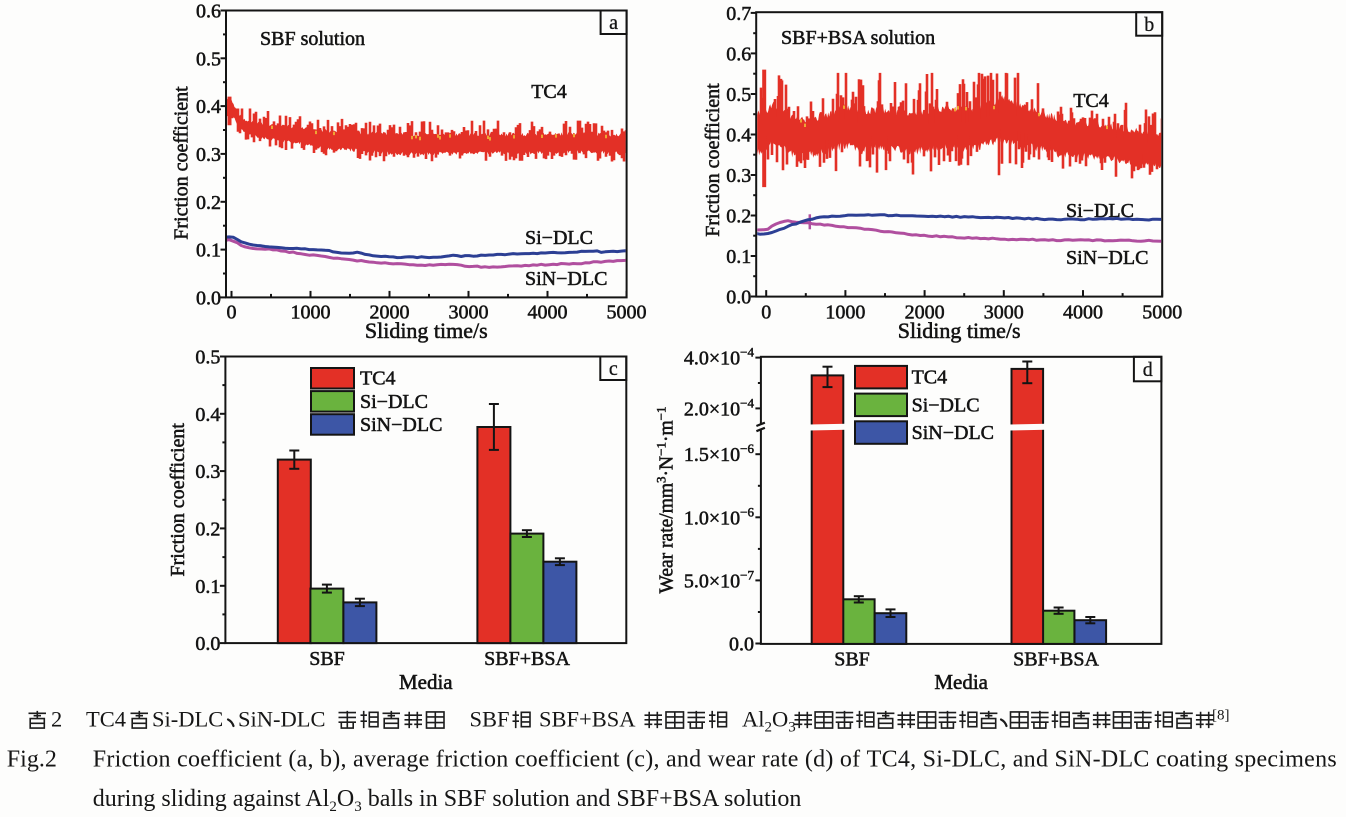 This screenshot has height=817, width=1346. What do you see at coordinates (666, 500) in the screenshot?
I see `svg-text: Wear rate/mm3·N−1·m−1` at bounding box center [666, 500].